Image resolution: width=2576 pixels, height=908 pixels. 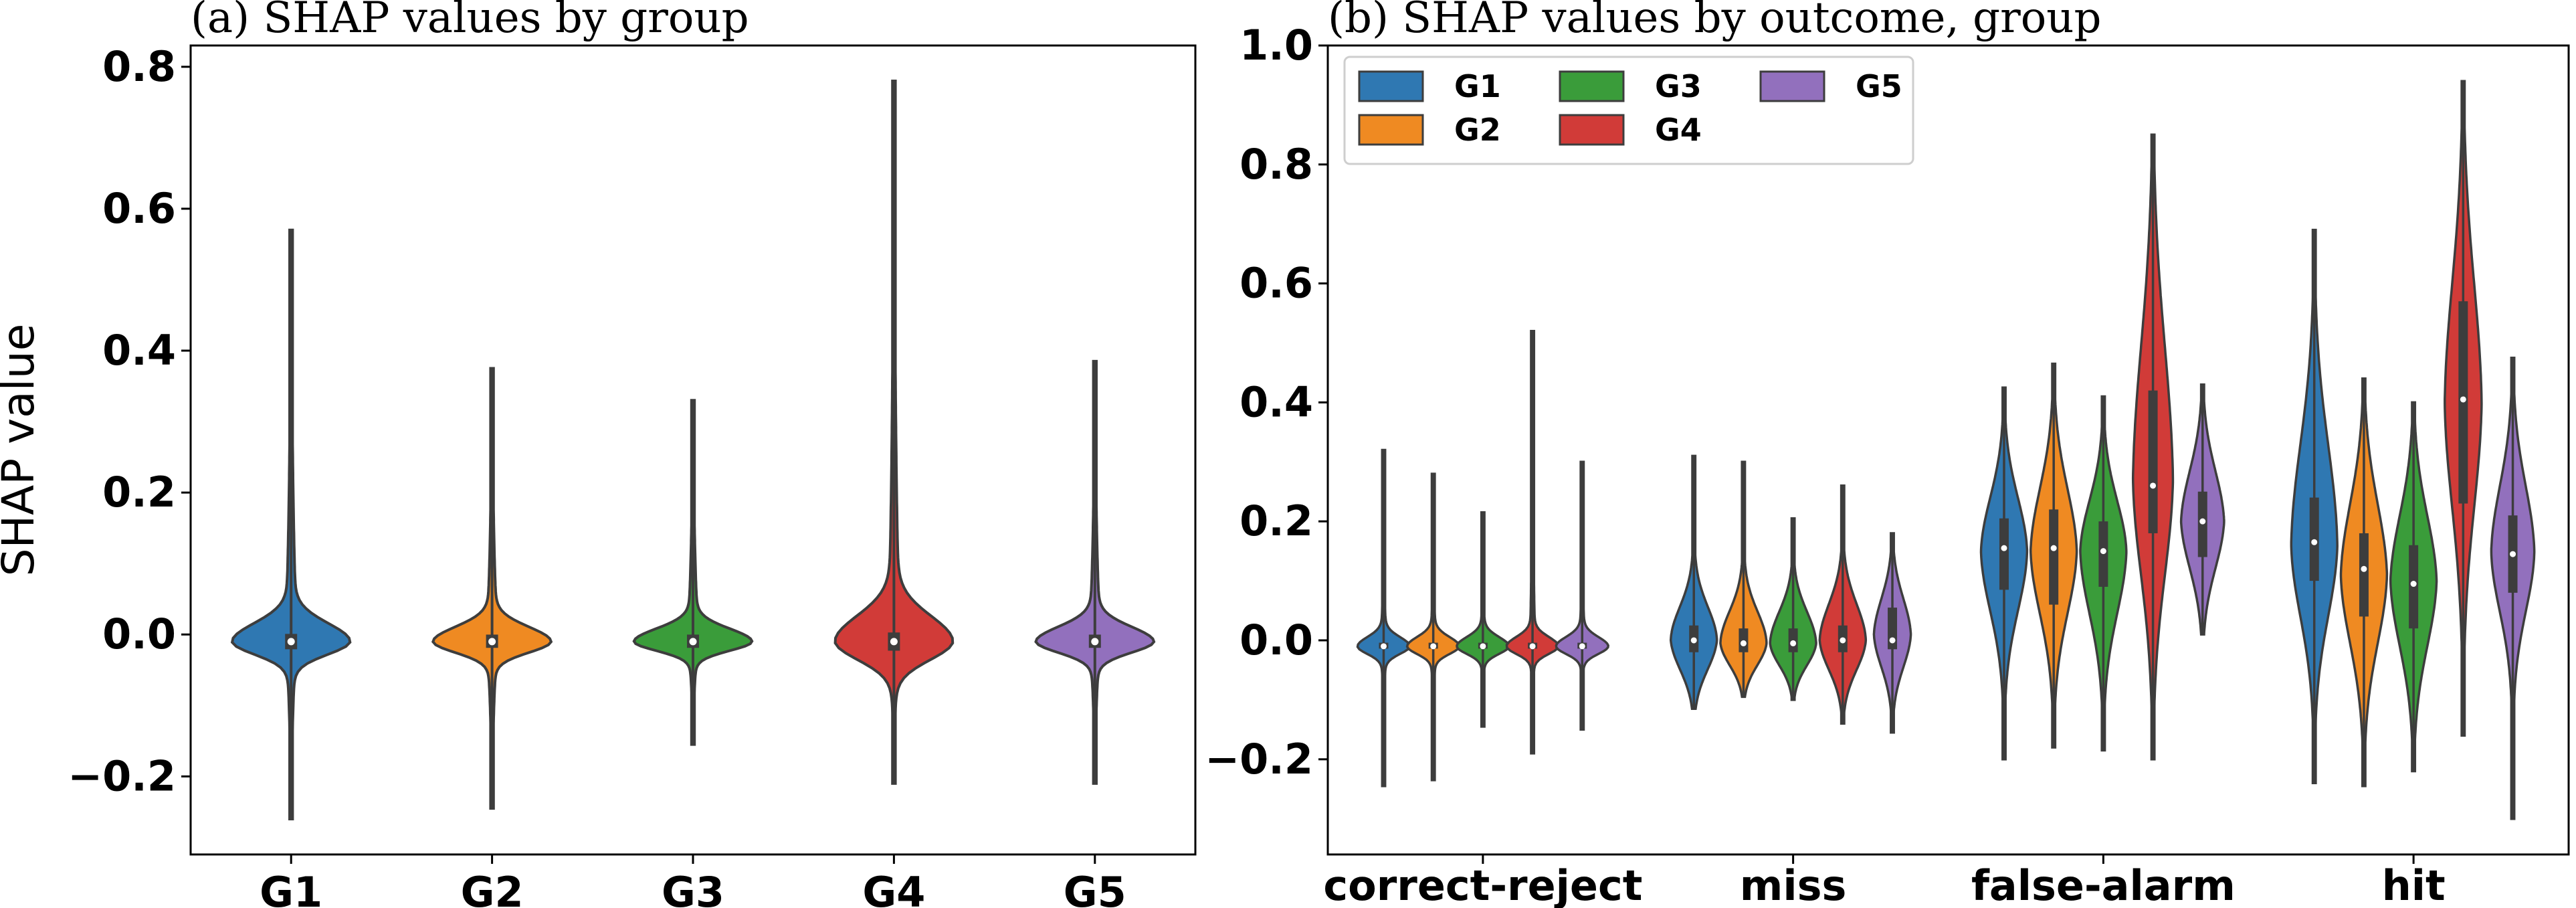 What do you see at coordinates (492, 888) in the screenshot?
I see `x-tick-label: G2` at bounding box center [492, 888].